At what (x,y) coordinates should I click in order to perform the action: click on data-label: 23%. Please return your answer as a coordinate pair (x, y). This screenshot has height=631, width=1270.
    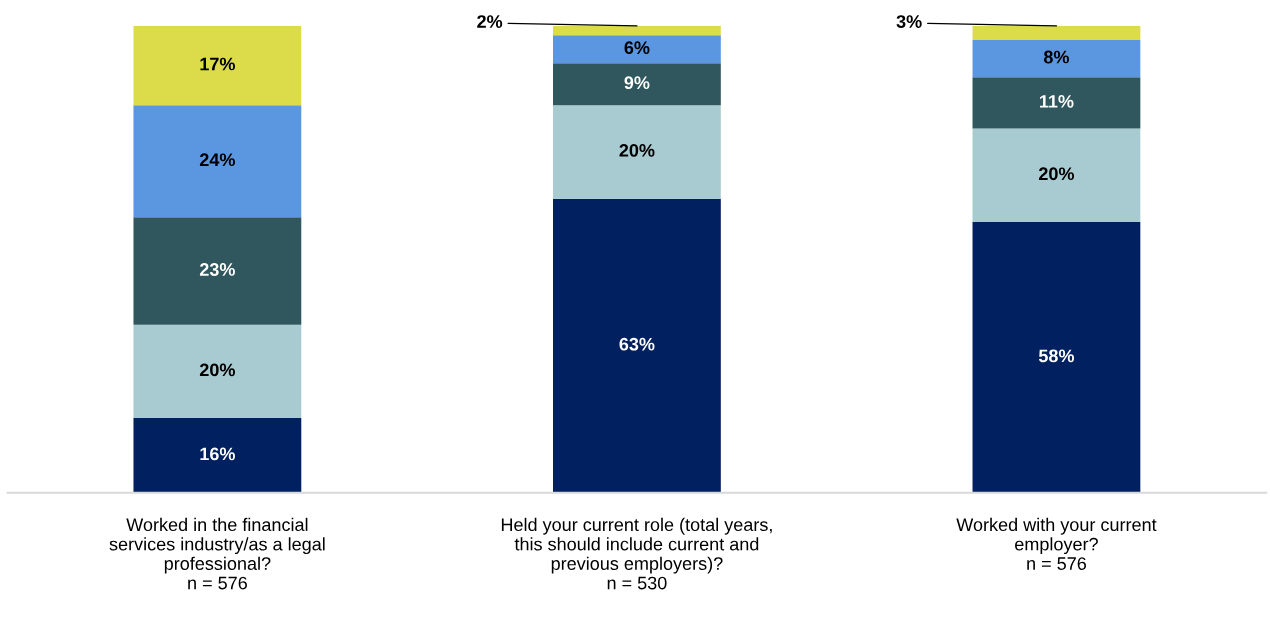
    Looking at the image, I should click on (217, 269).